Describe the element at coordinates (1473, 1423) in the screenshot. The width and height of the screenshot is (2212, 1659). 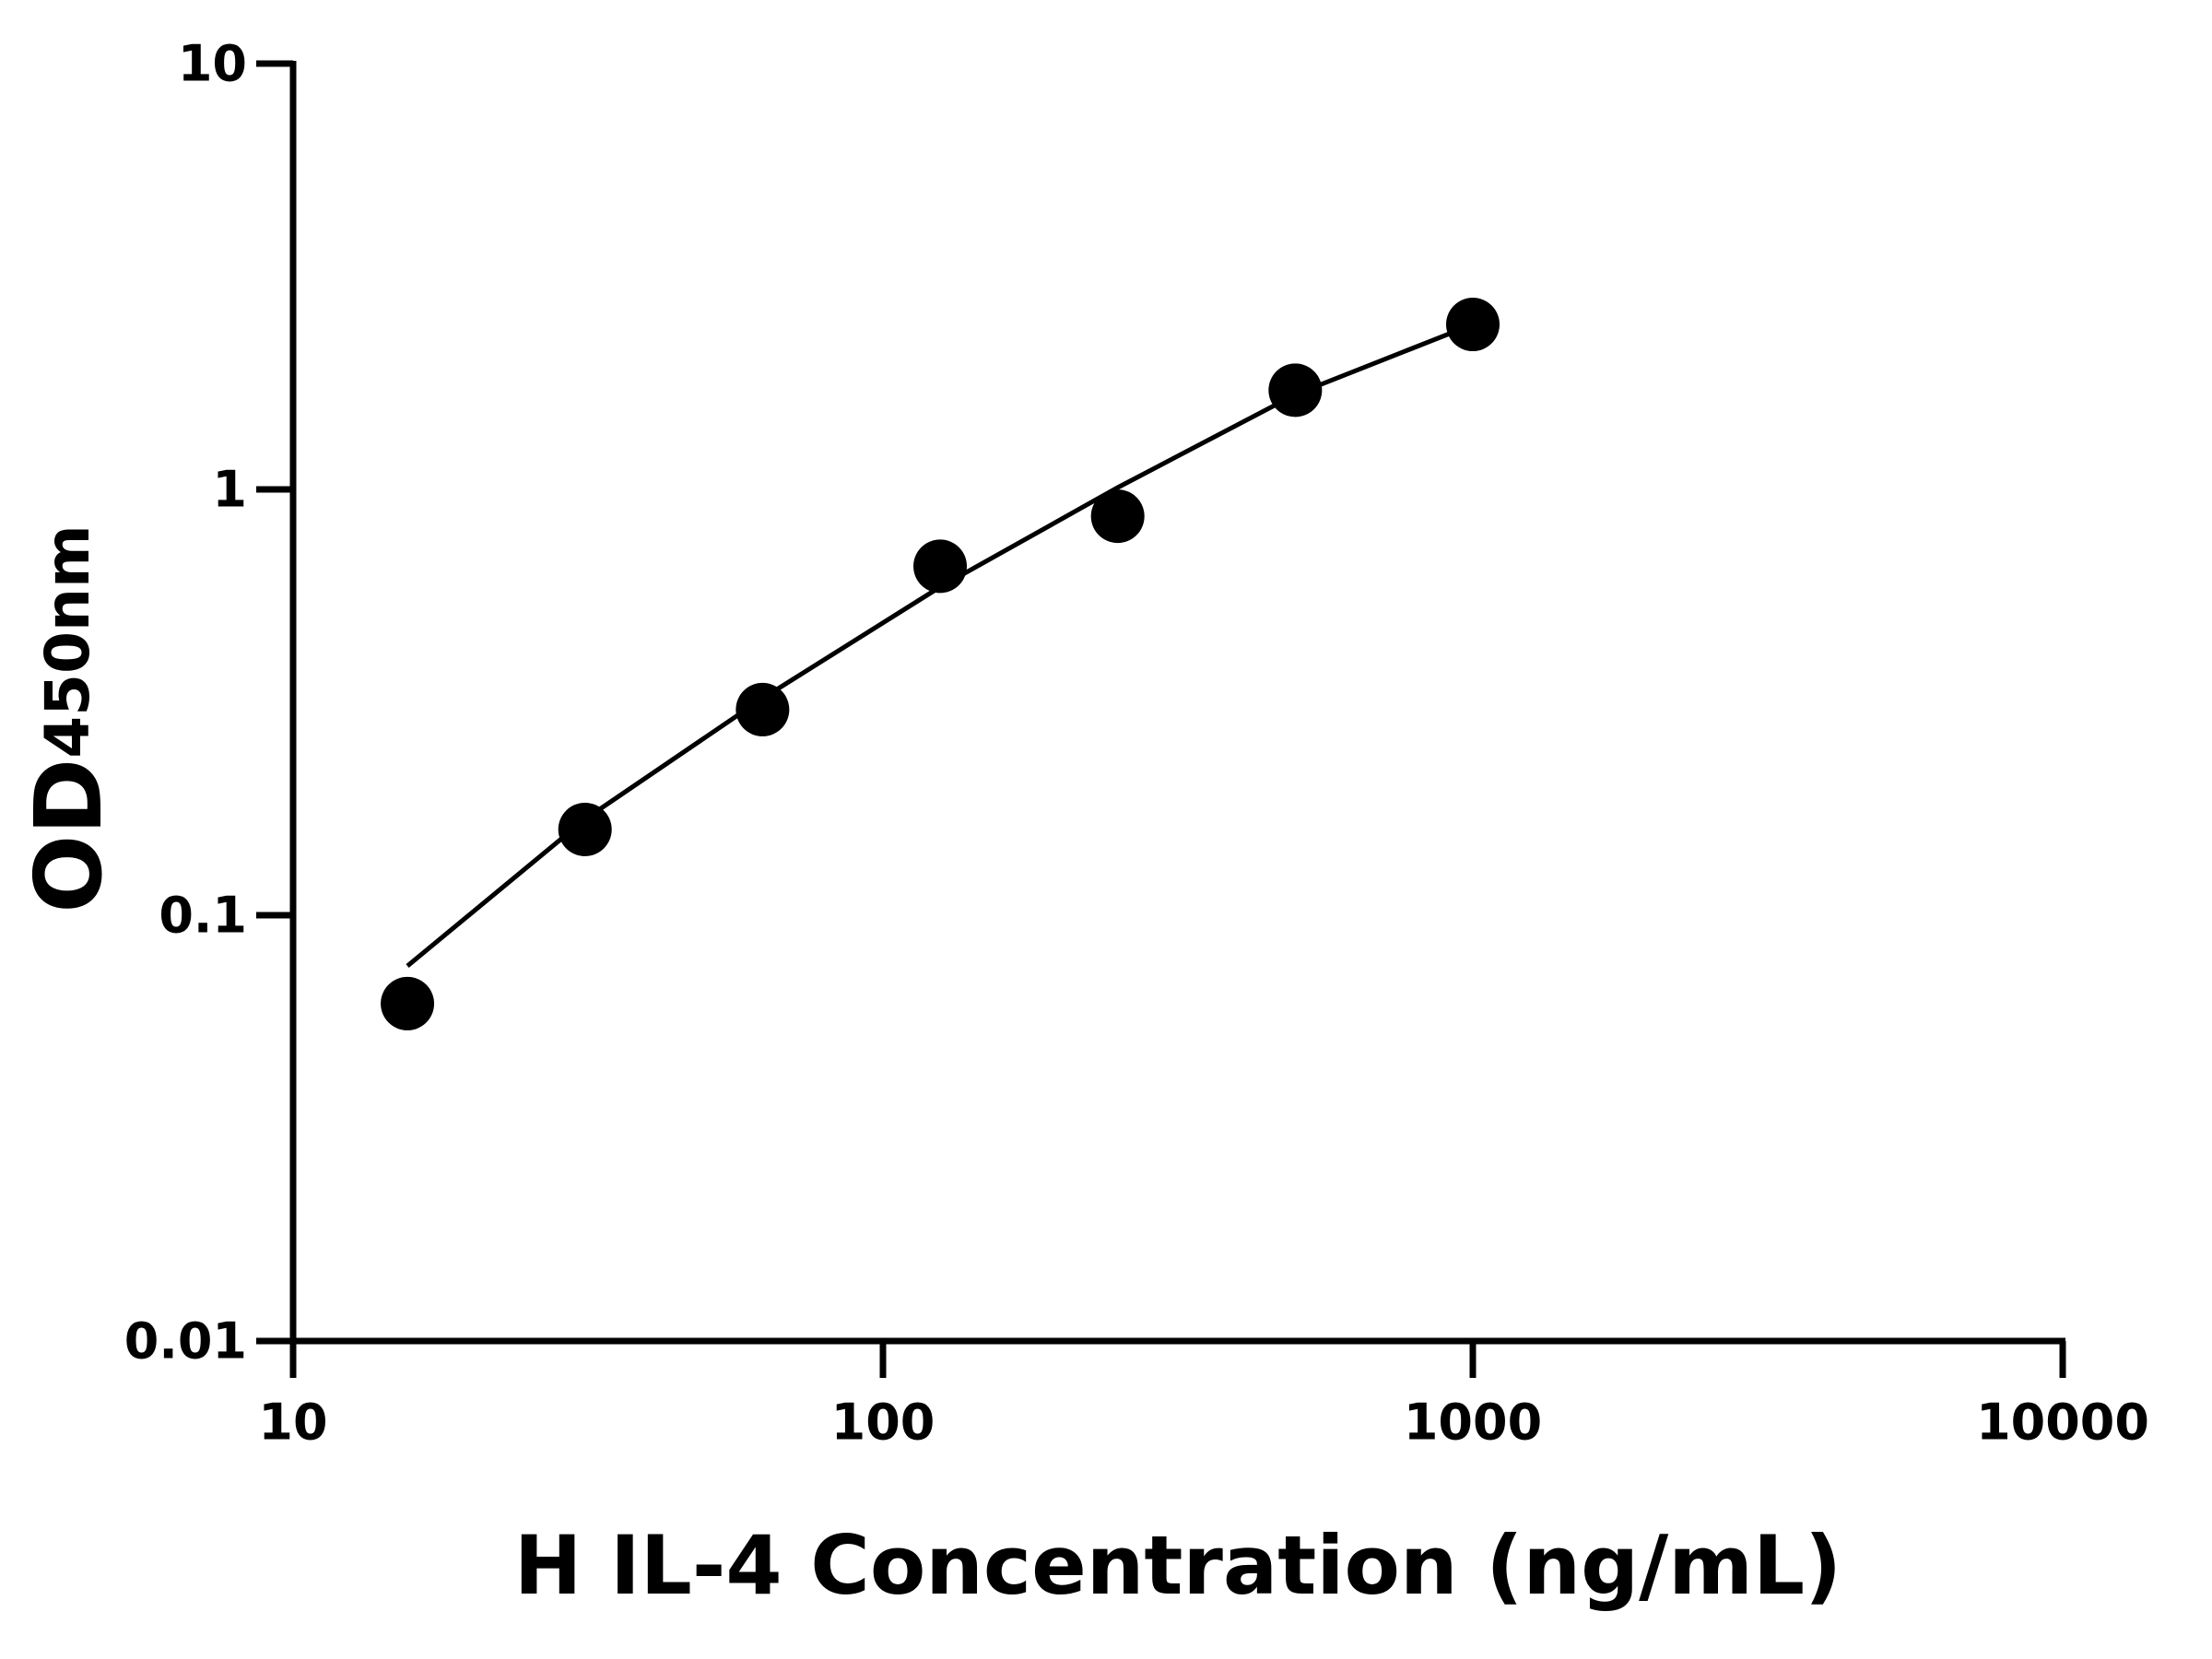
I see `x-tick-label: 1000` at that location.